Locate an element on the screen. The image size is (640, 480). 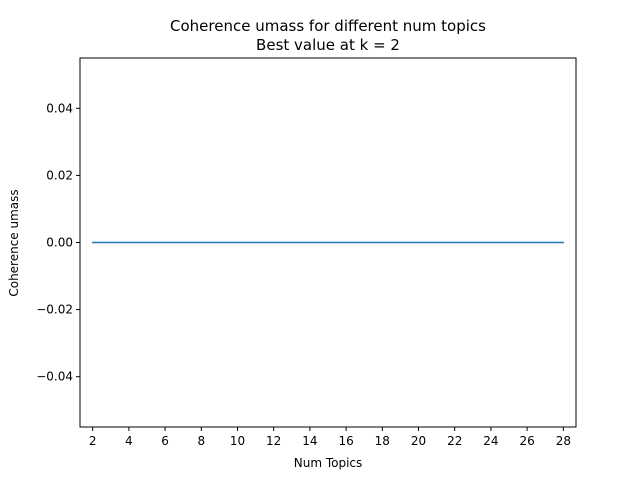
x-tick-label: 20 is located at coordinates (418, 441).